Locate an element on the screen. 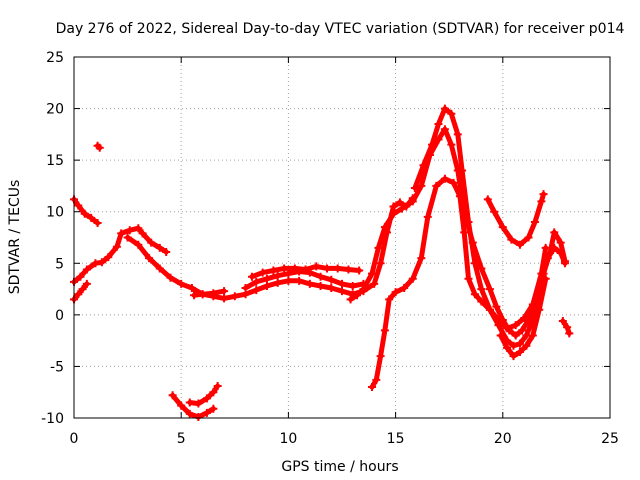 Image resolution: width=640 pixels, height=480 pixels. x-tick-label: 0 is located at coordinates (74, 439).